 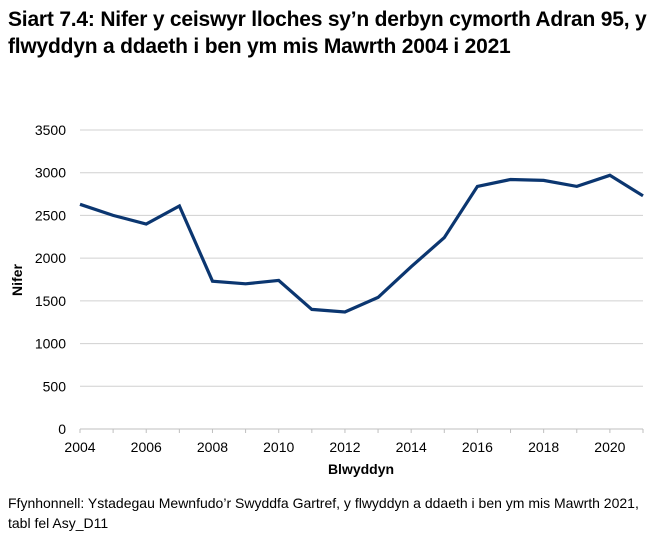 What do you see at coordinates (146, 447) in the screenshot?
I see `x-tick-label: 2006` at bounding box center [146, 447].